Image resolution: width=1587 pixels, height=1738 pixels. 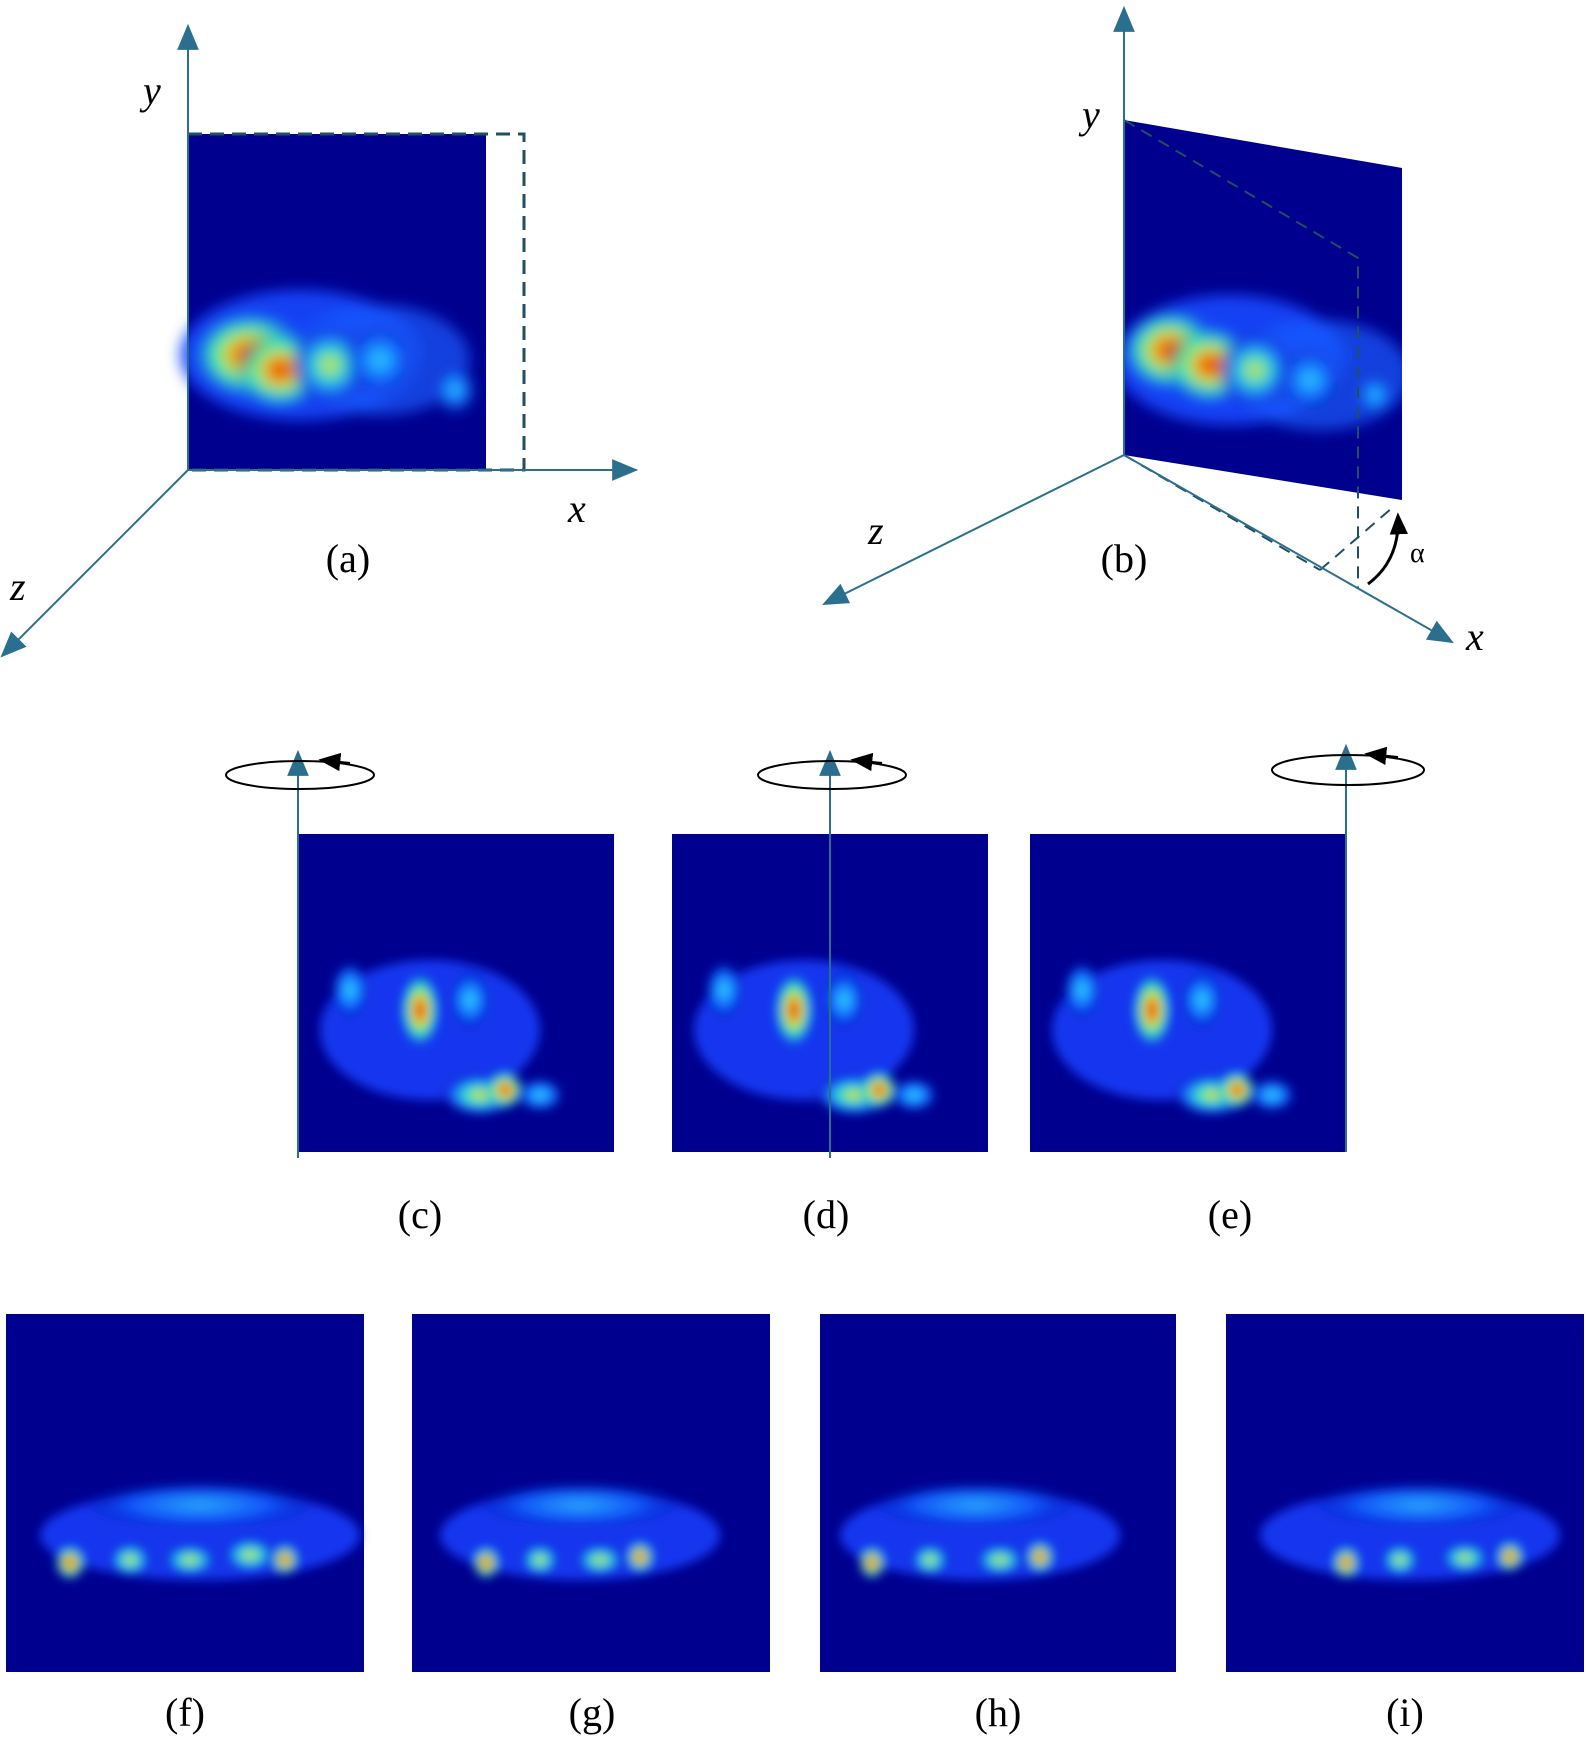 What do you see at coordinates (816, 1038) in the screenshot?
I see `panel-d-blobs` at bounding box center [816, 1038].